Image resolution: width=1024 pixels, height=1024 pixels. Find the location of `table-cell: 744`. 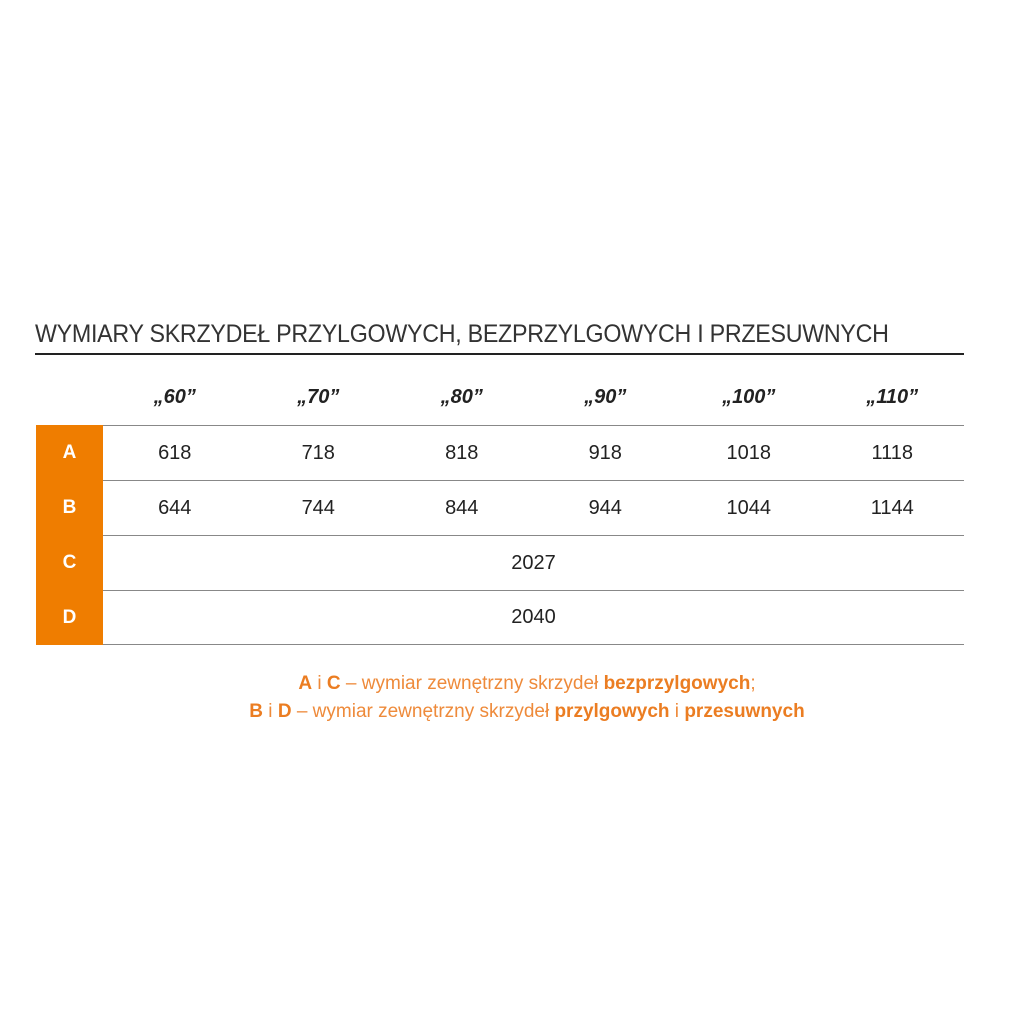

table-cell: 744 is located at coordinates (318, 507).